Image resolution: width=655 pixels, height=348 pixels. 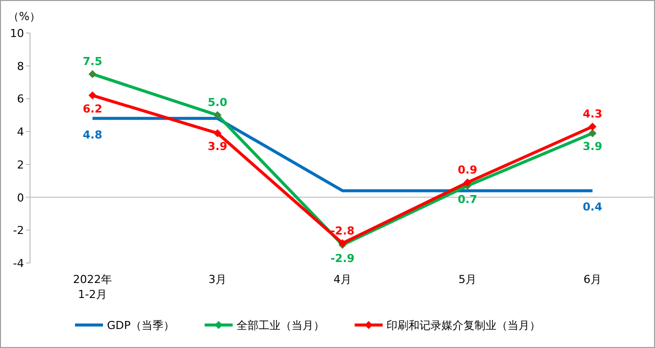 I want to click on y-tick-label: 0, so click(x=20, y=197).